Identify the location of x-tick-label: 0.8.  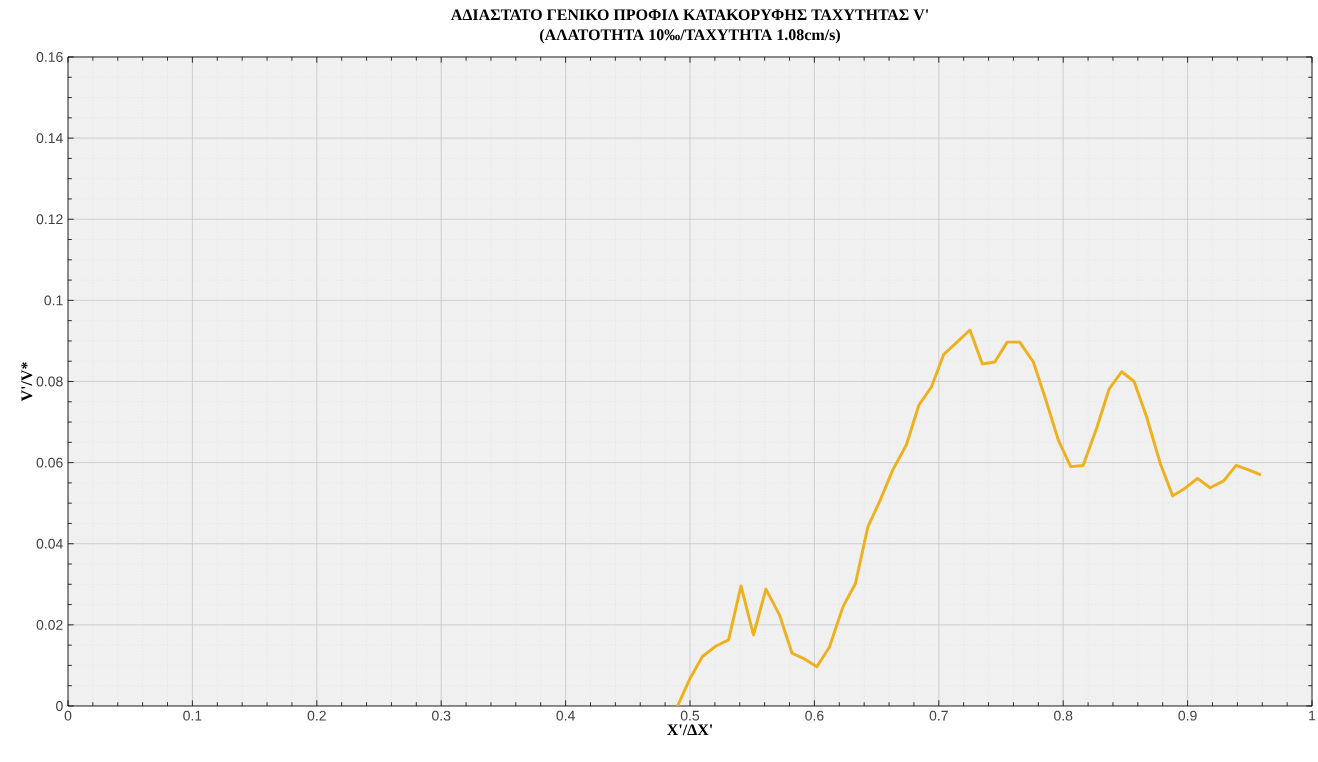
(1063, 715).